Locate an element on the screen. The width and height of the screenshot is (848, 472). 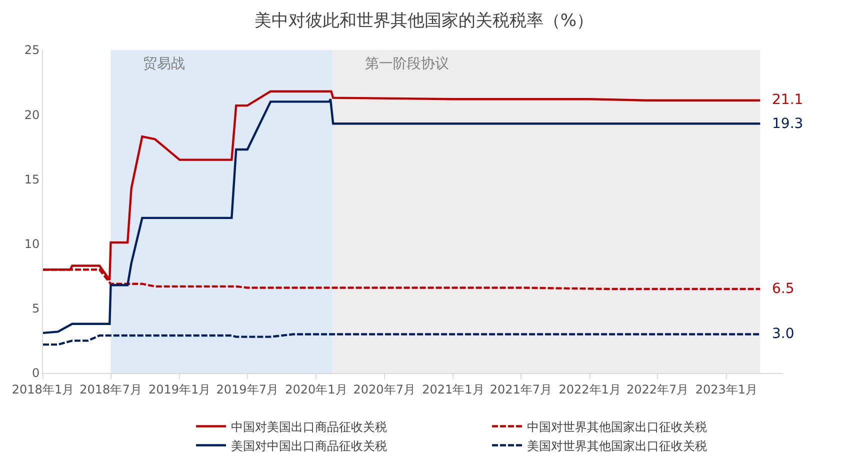
annotation: 21.1 is located at coordinates (788, 100).